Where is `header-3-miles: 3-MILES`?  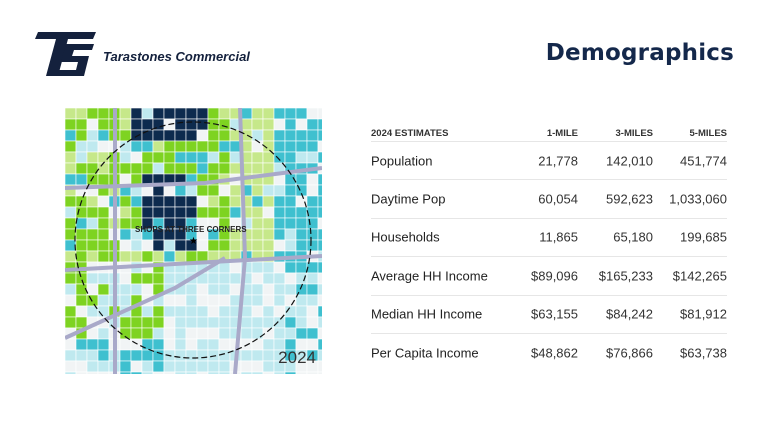 header-3-miles: 3-MILES is located at coordinates (634, 133).